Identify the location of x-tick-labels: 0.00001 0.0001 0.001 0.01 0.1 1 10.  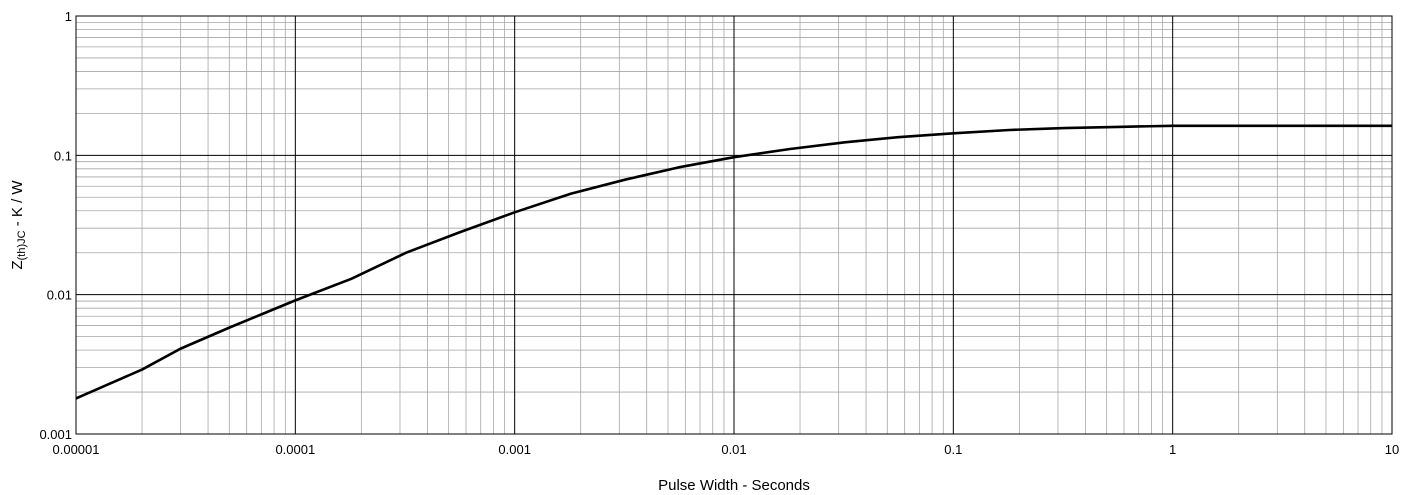
(726, 449).